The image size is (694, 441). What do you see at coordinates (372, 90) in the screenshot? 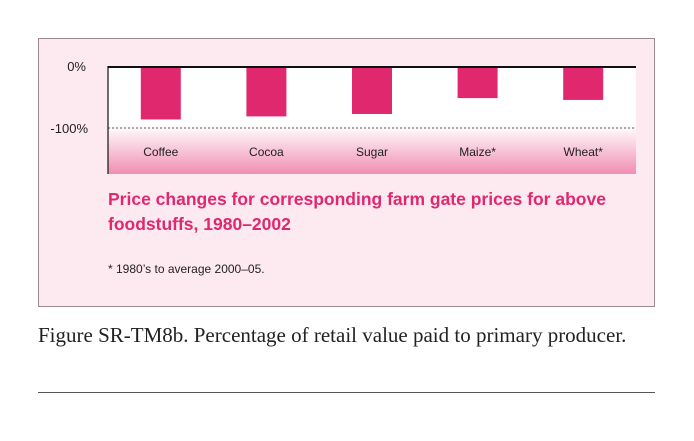
I see `bar-sugar` at bounding box center [372, 90].